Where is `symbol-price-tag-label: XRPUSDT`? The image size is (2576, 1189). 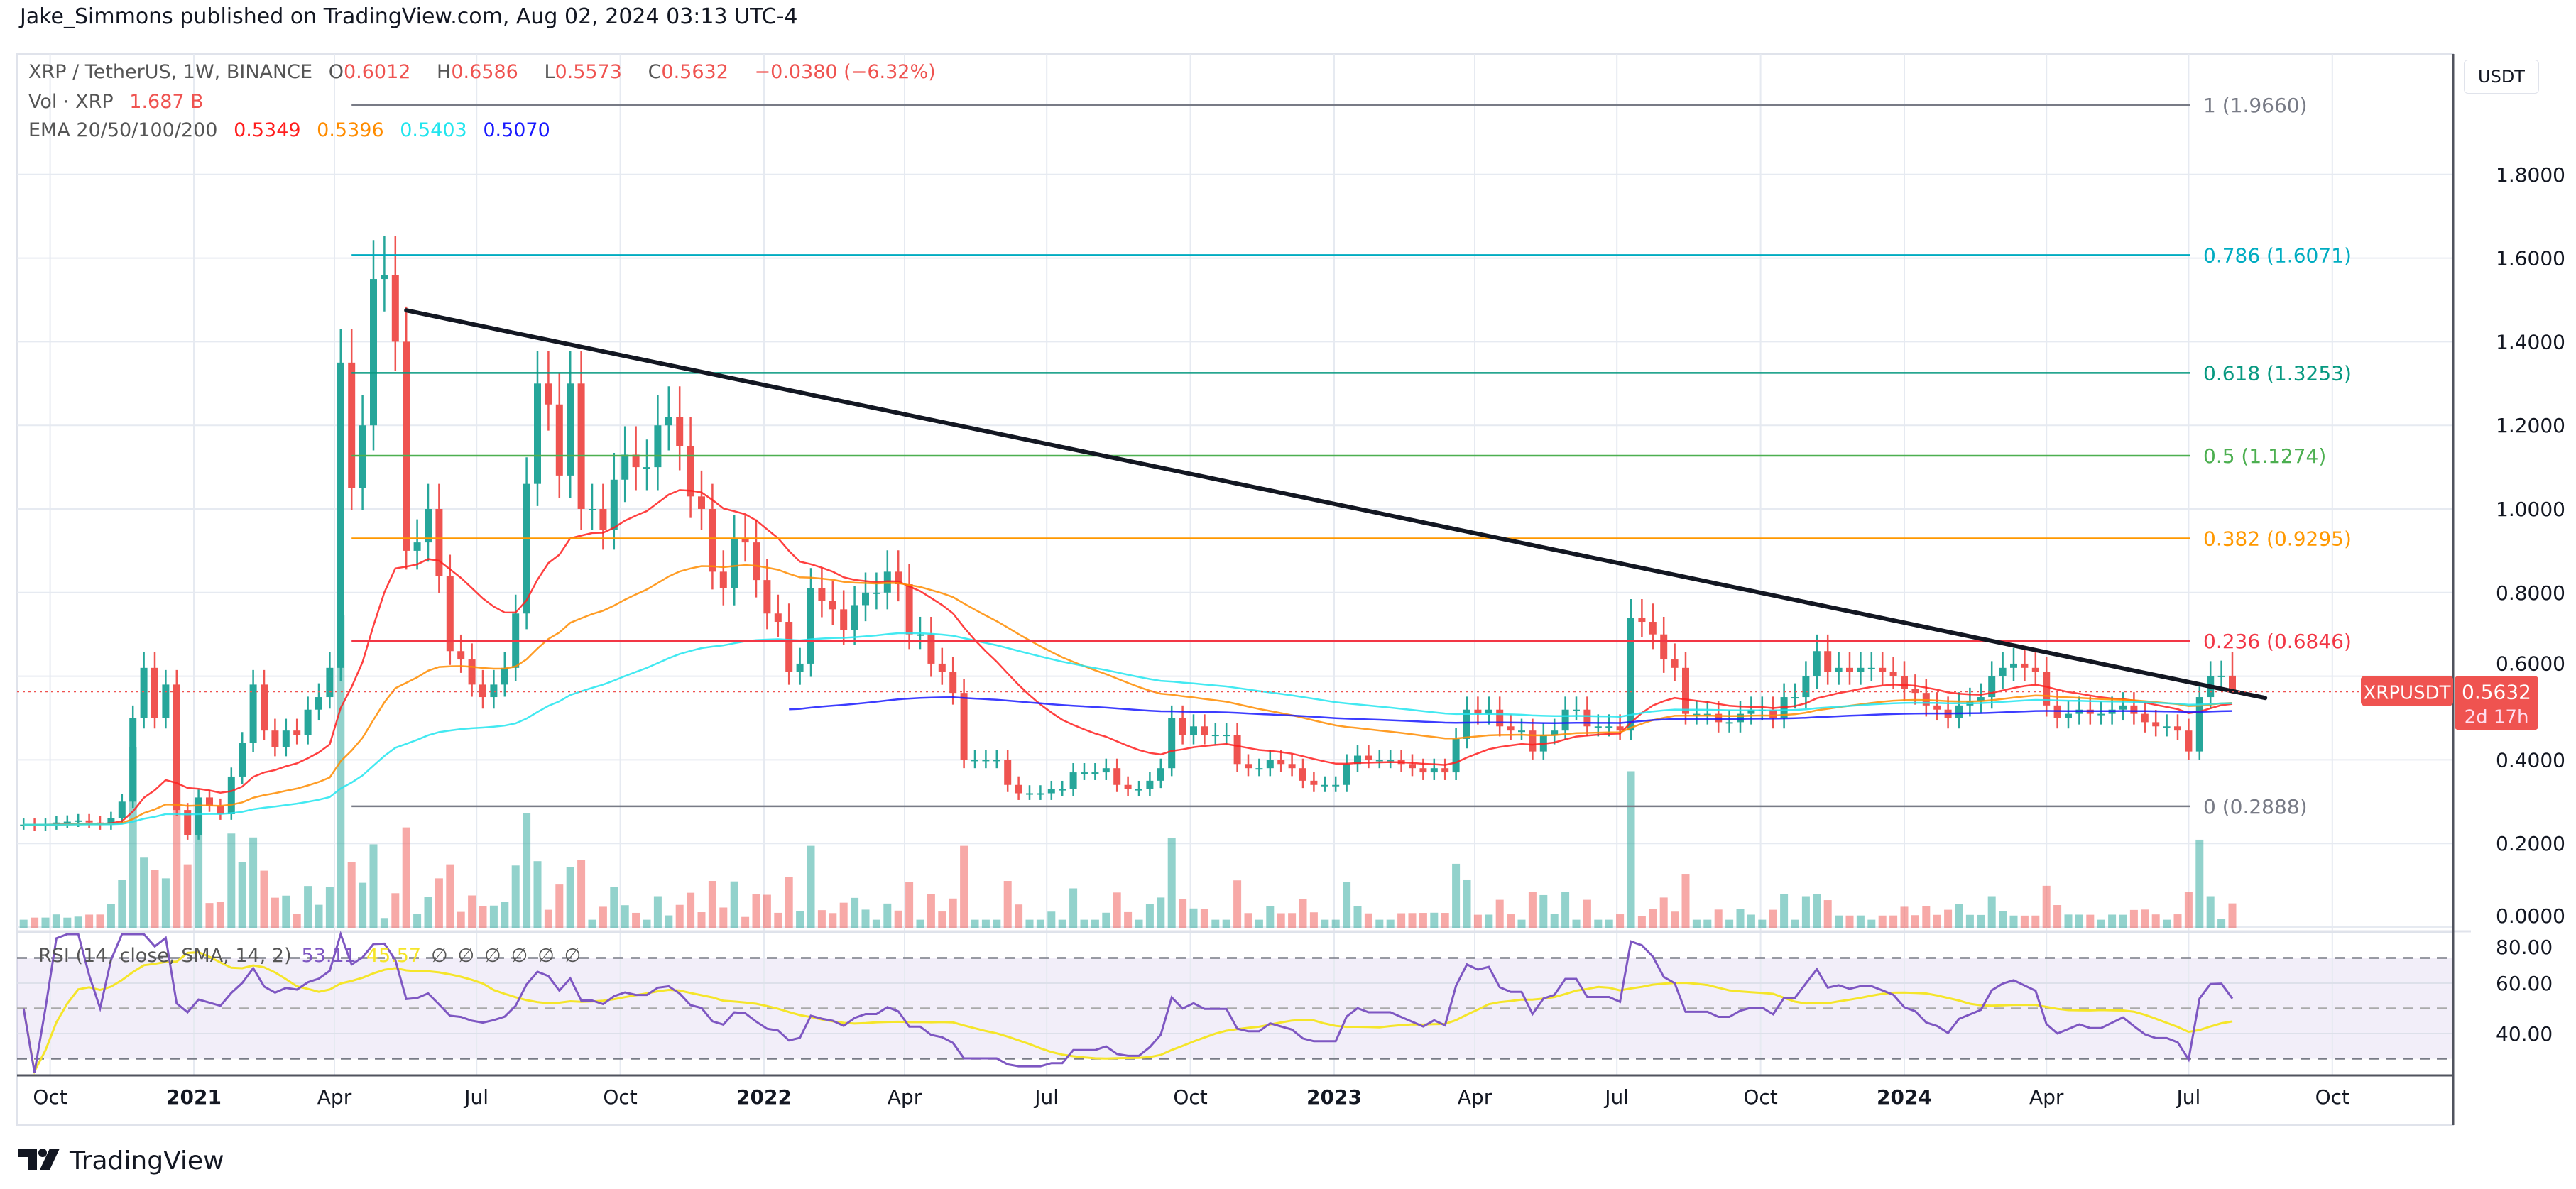
symbol-price-tag-label: XRPUSDT is located at coordinates (2407, 692).